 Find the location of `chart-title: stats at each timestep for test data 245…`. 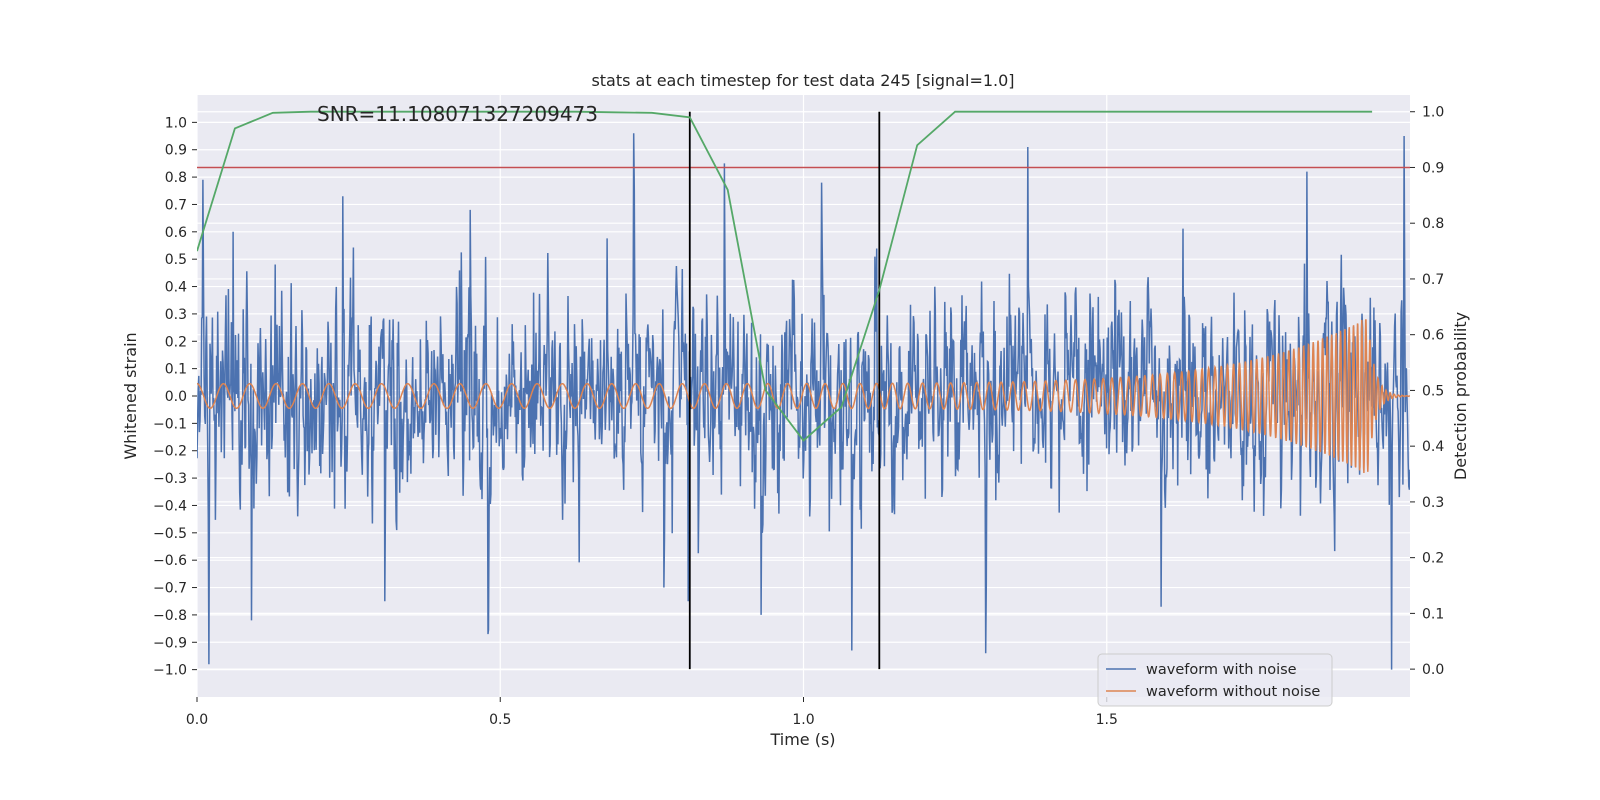

chart-title: stats at each timestep for test data 245… is located at coordinates (802, 80).